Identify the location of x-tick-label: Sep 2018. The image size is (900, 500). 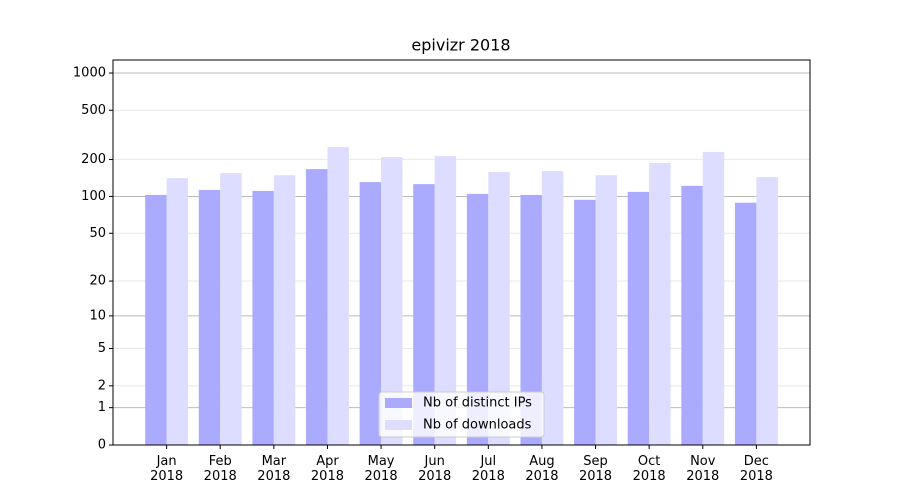
(595, 469).